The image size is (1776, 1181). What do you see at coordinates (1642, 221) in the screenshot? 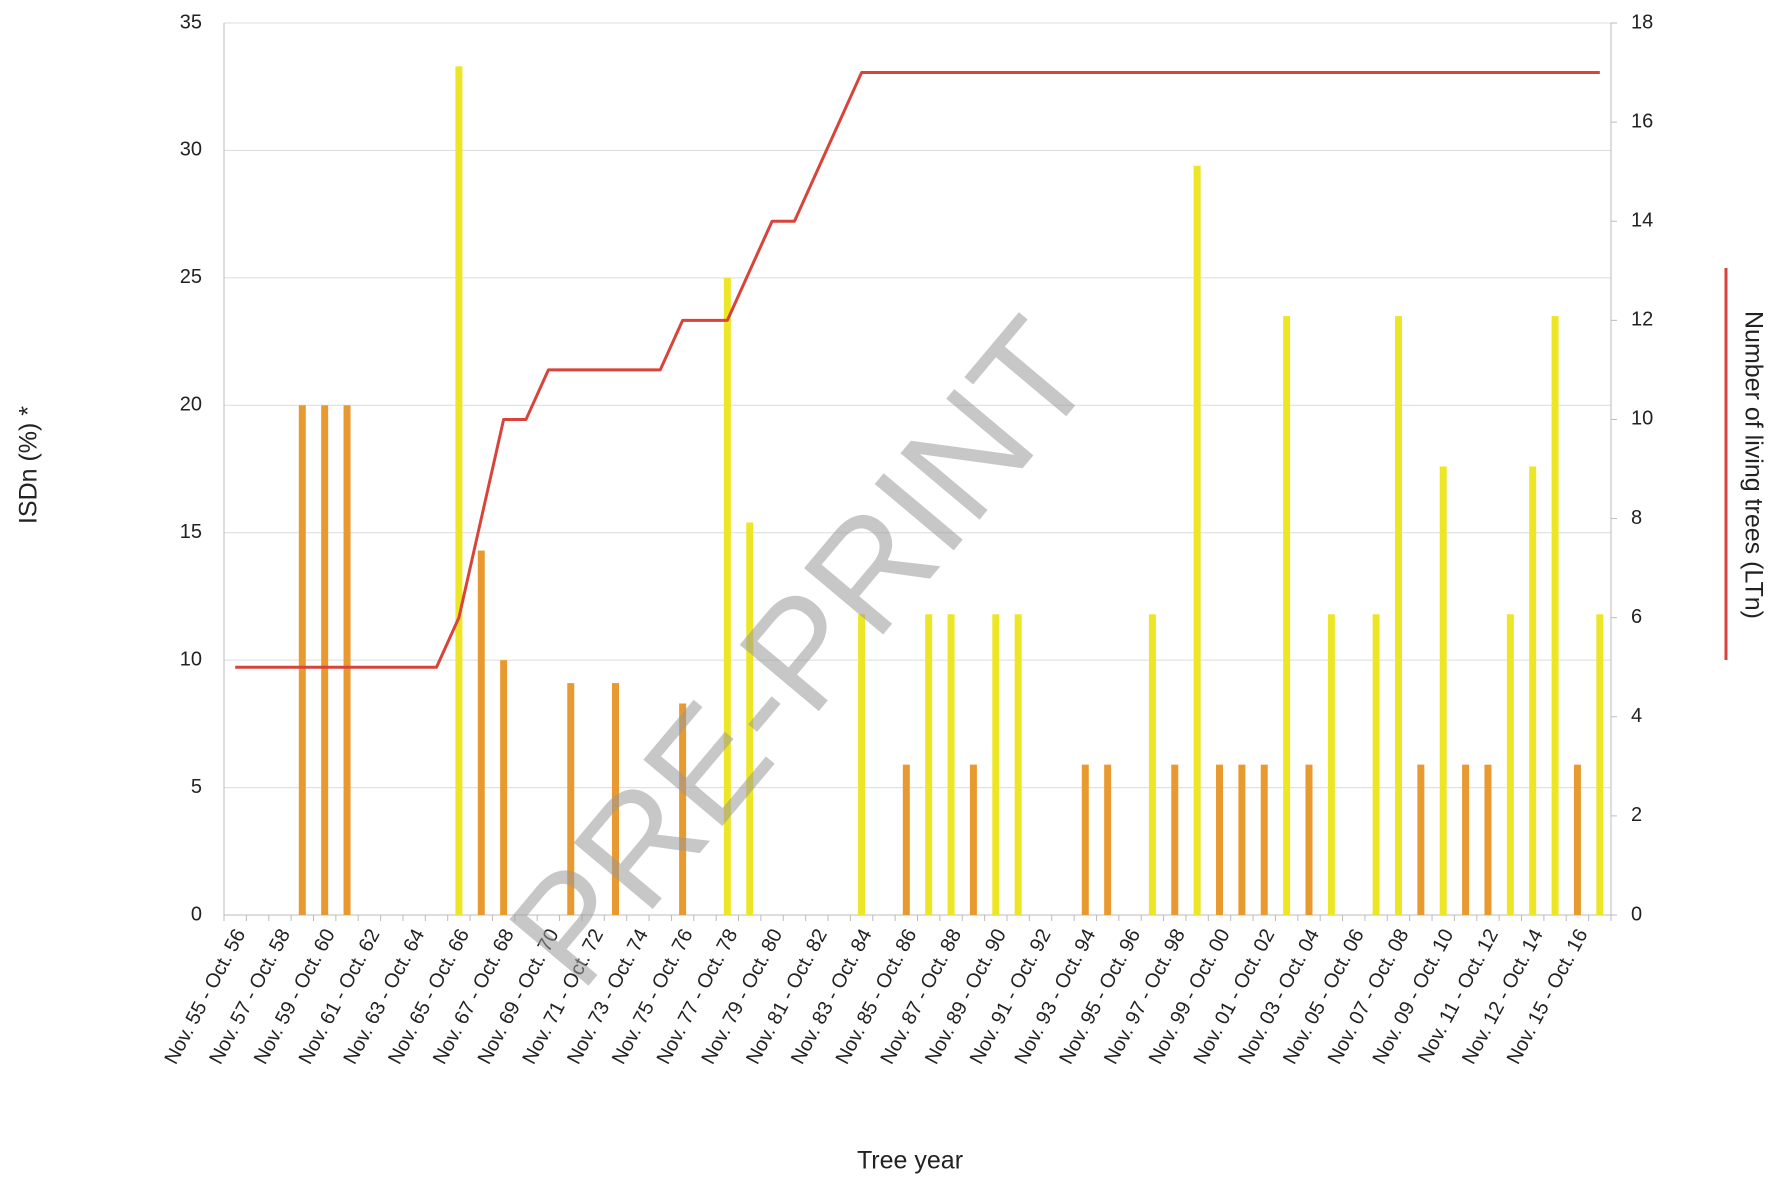
I see `y2-tick-label: 14` at bounding box center [1642, 221].